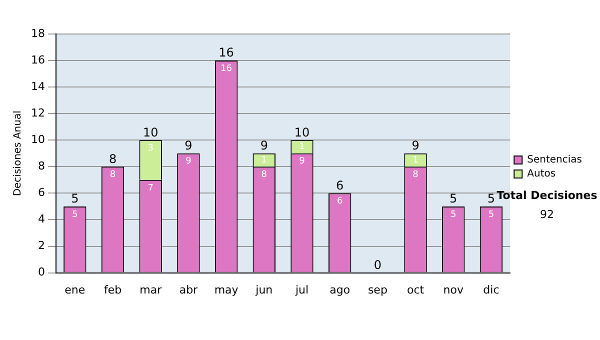 The height and width of the screenshot is (340, 600). Describe the element at coordinates (378, 289) in the screenshot. I see `x-tick-label: sep` at that location.